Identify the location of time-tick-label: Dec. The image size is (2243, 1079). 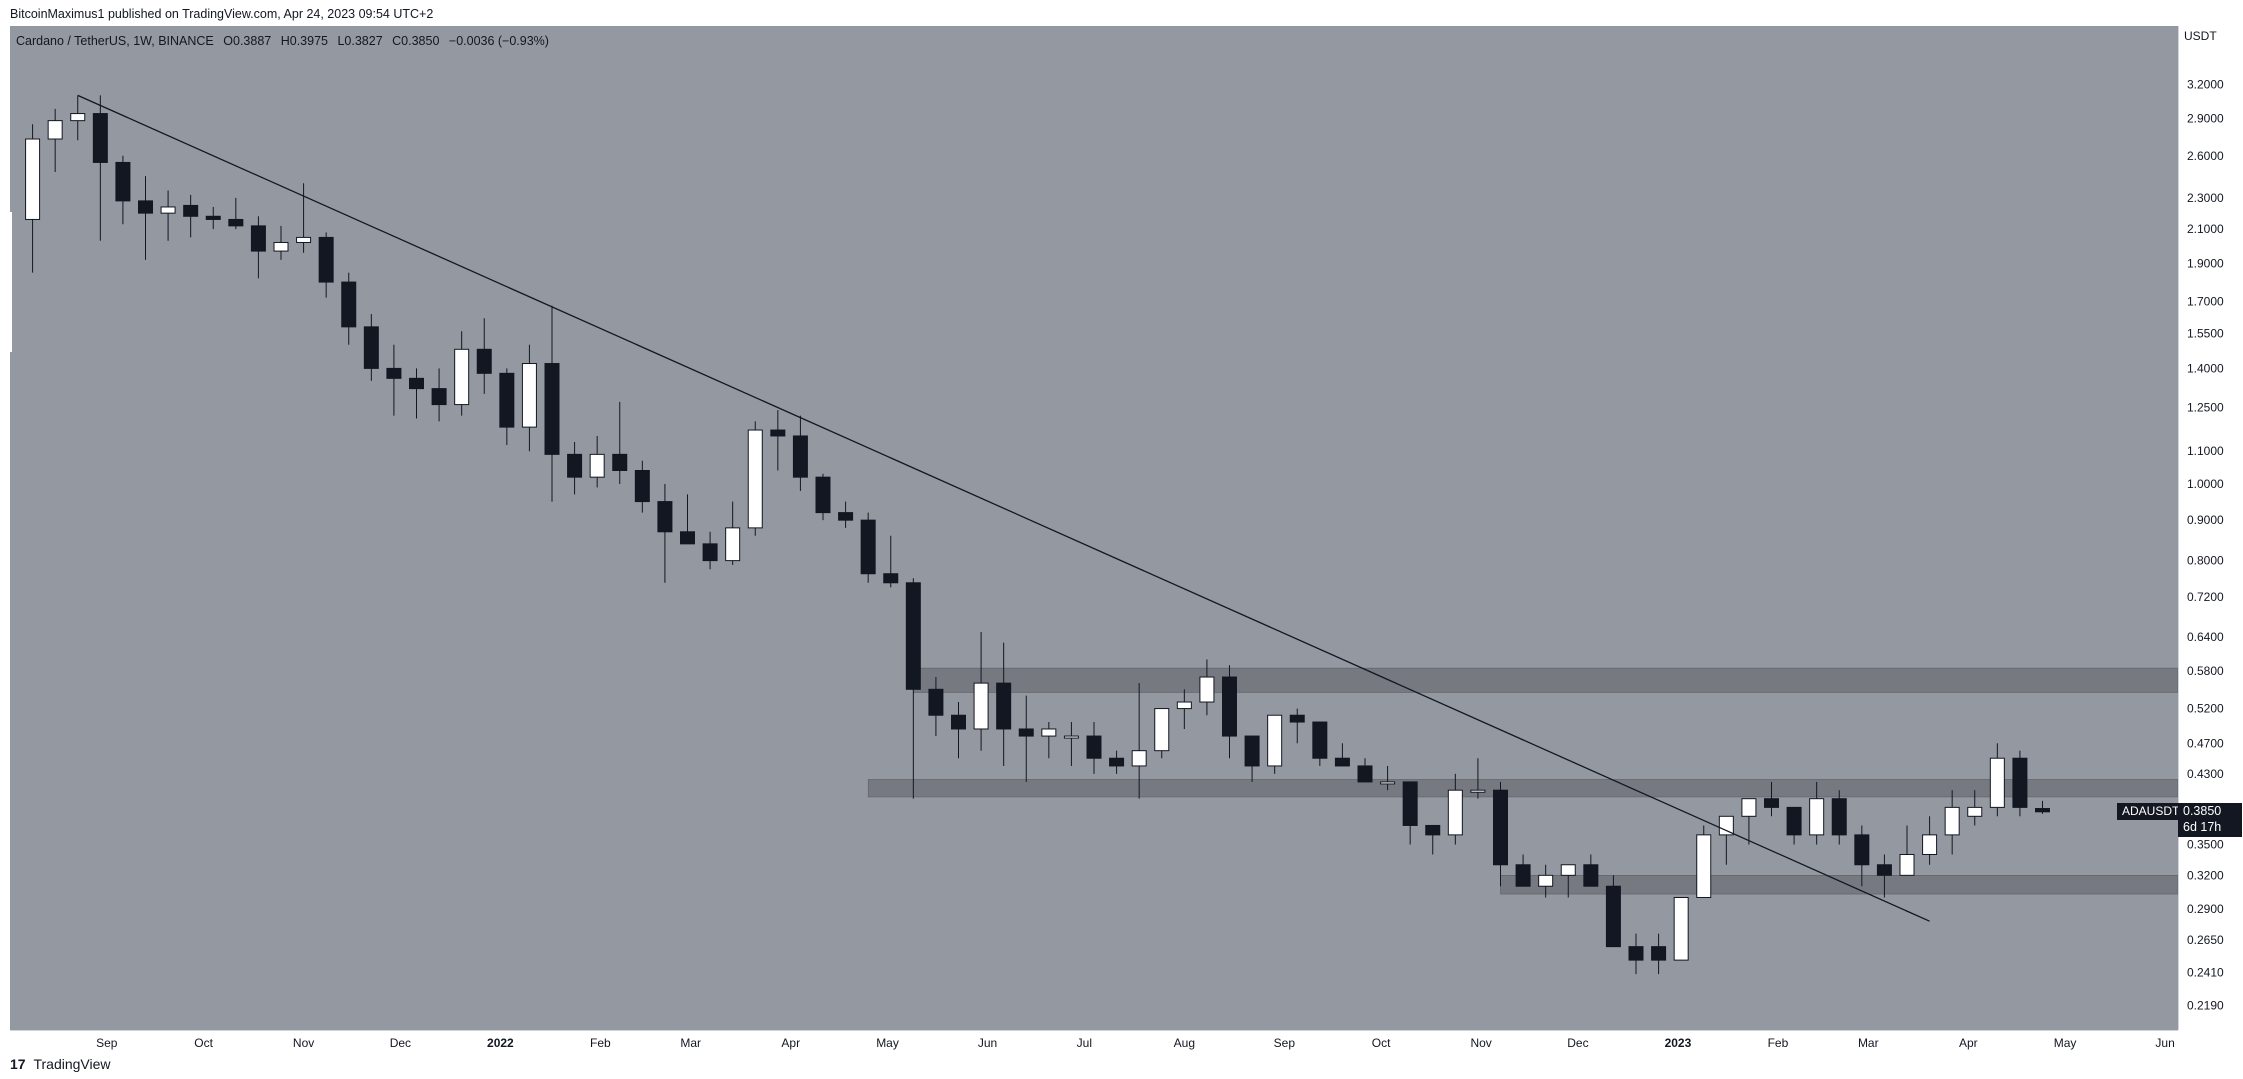
(400, 1043).